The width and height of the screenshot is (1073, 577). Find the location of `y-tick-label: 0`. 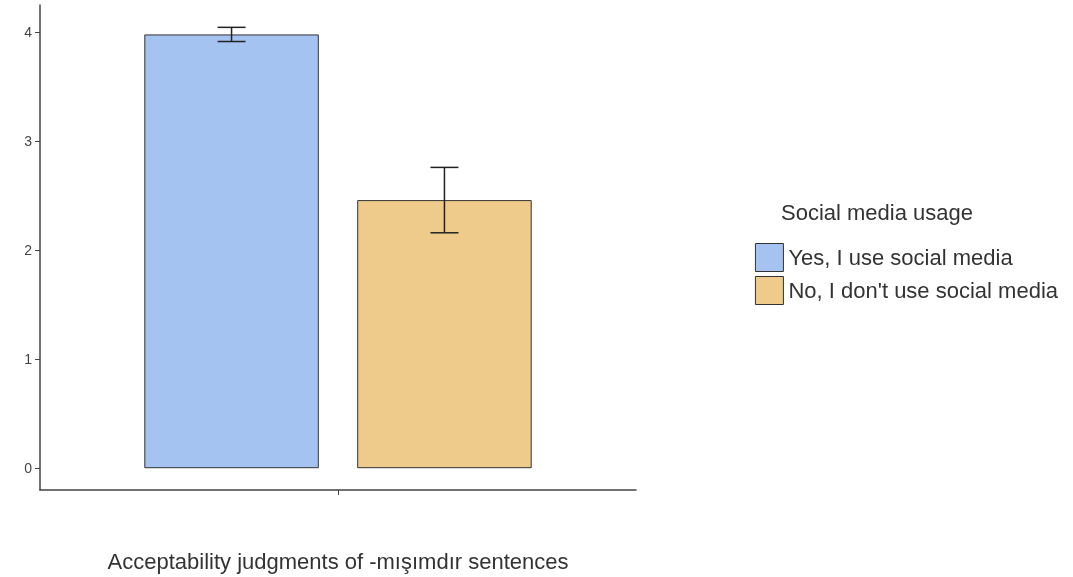

y-tick-label: 0 is located at coordinates (28, 468).